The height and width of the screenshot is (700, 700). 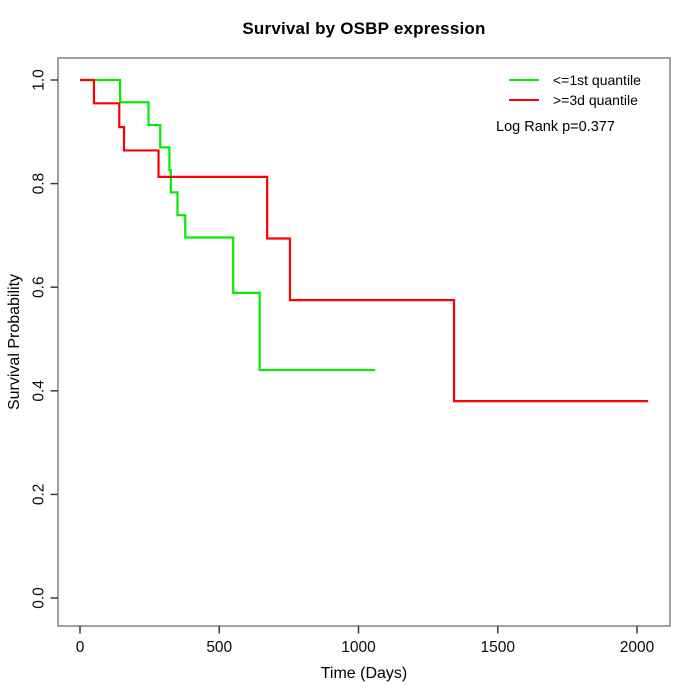 What do you see at coordinates (597, 80) in the screenshot?
I see `legend-label-green: <=1st quantile` at bounding box center [597, 80].